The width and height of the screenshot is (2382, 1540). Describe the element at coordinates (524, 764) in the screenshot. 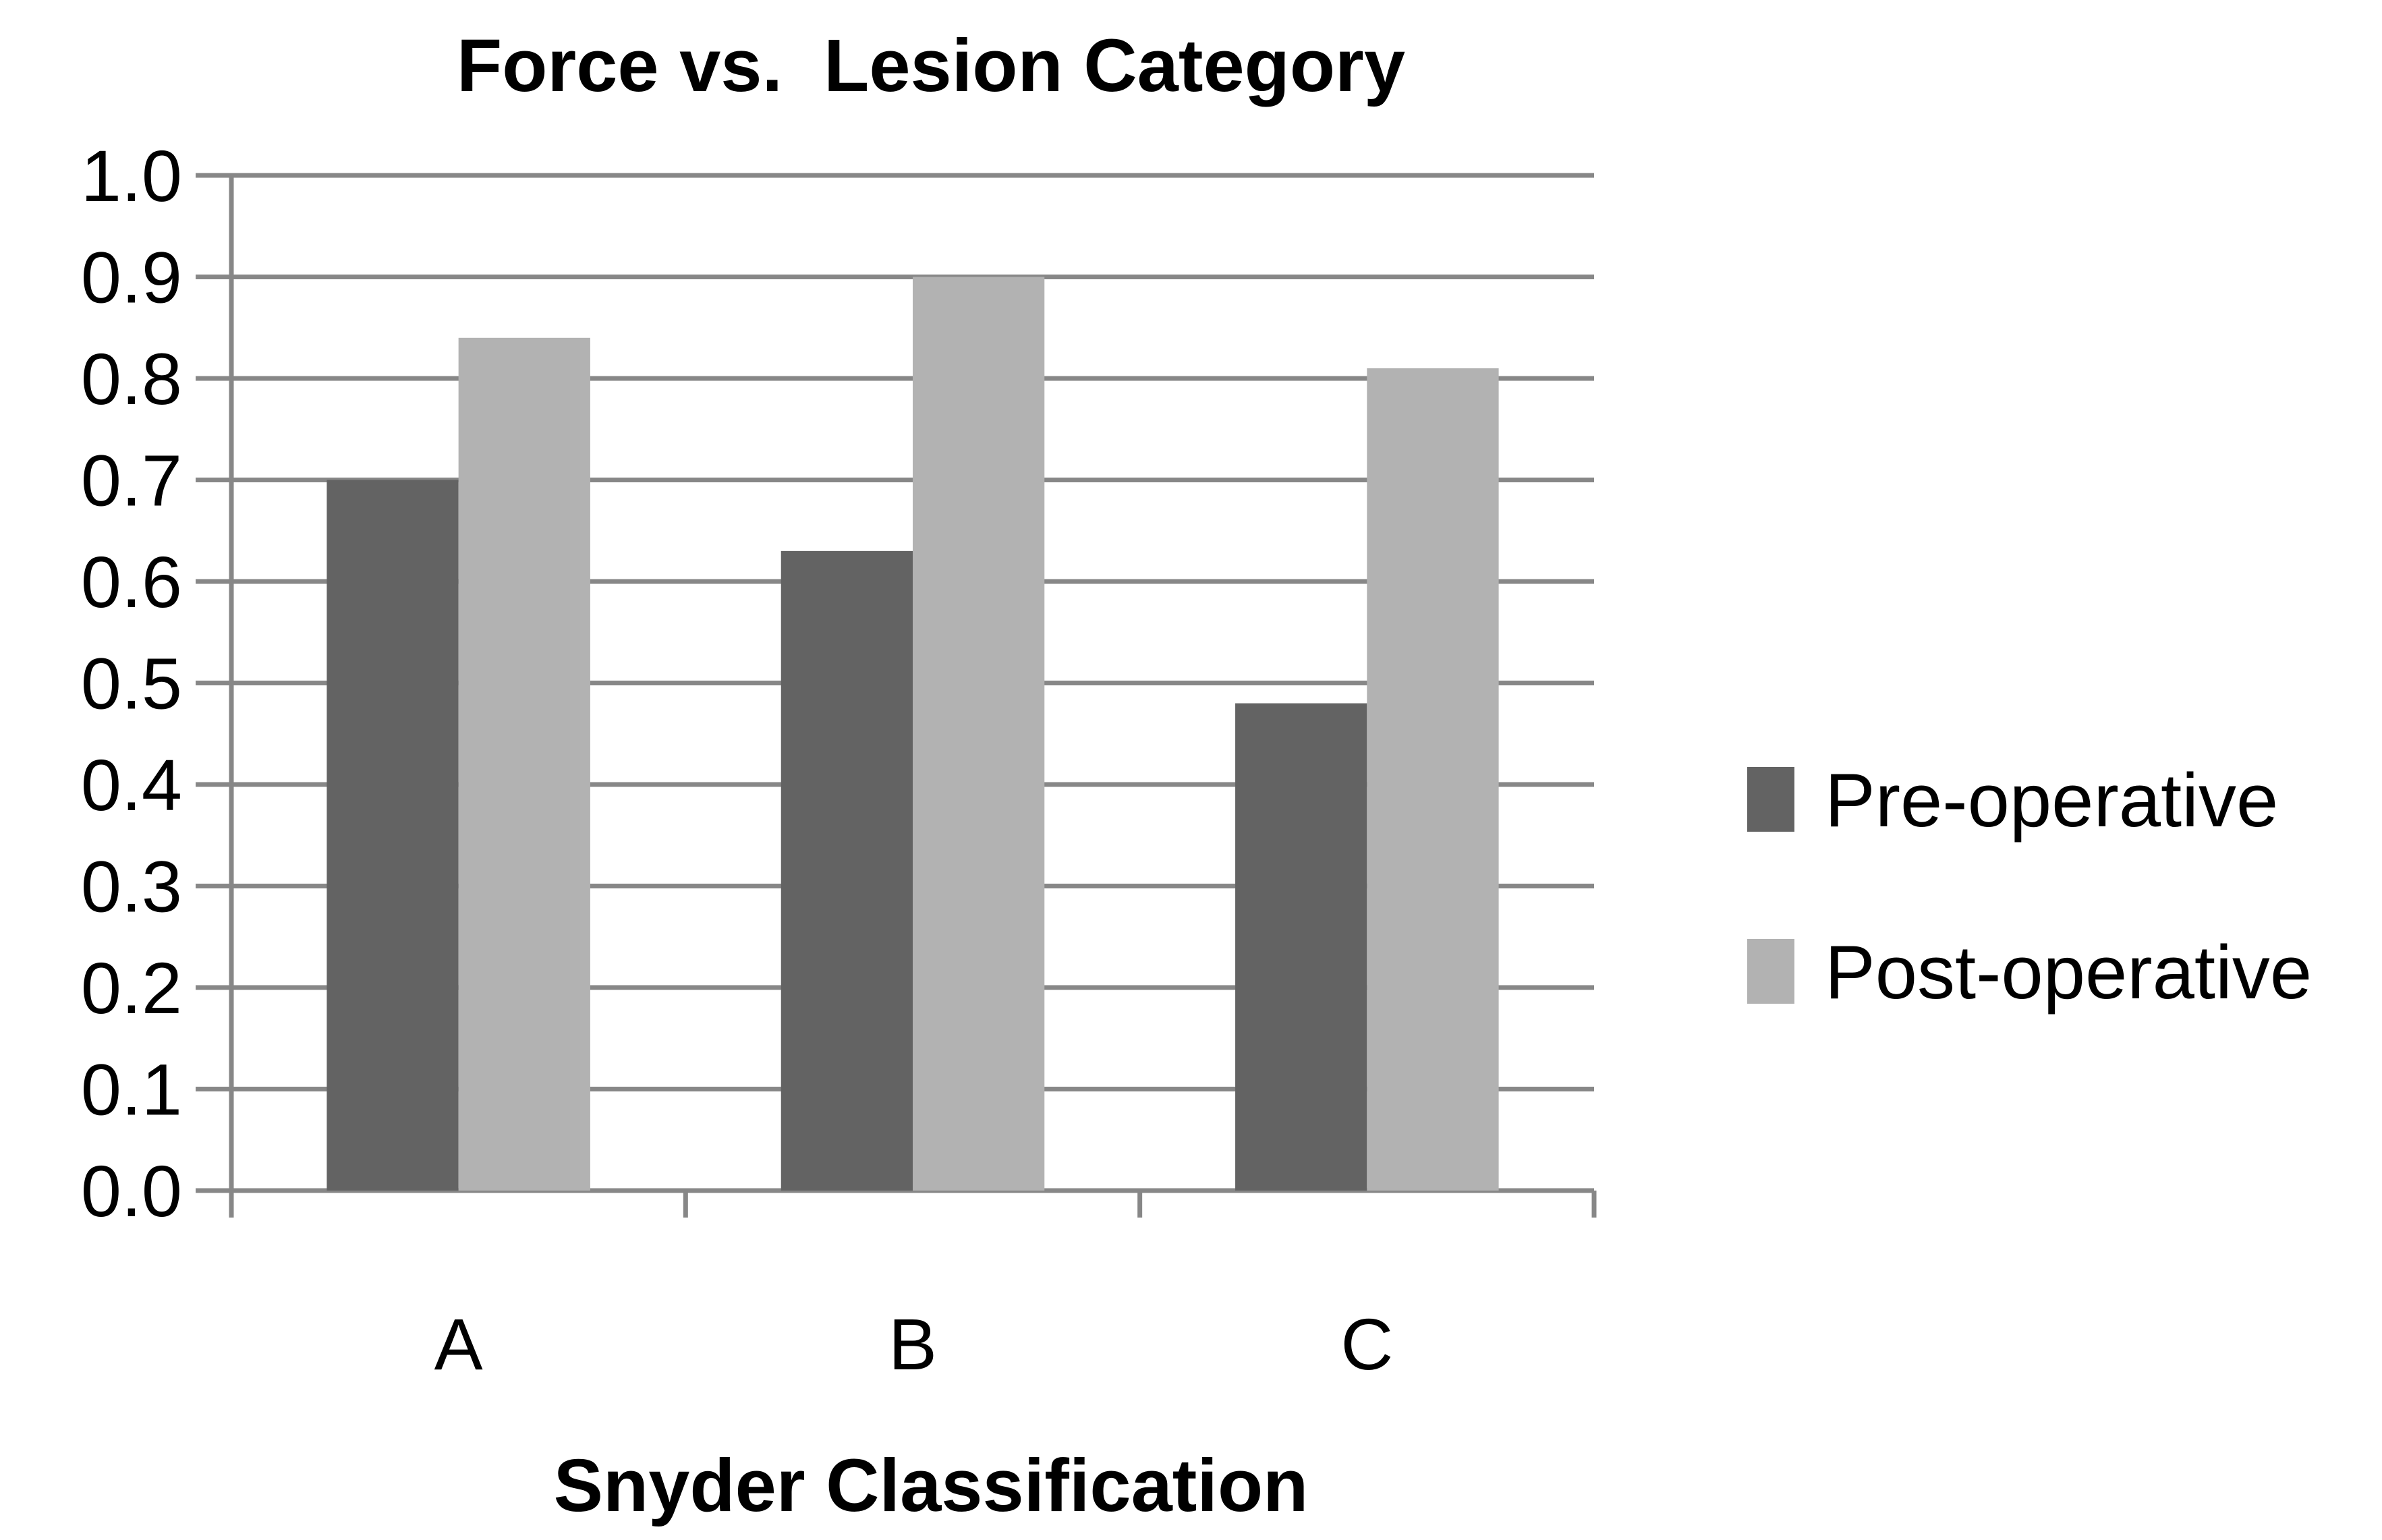

I see `bar-A-post` at that location.